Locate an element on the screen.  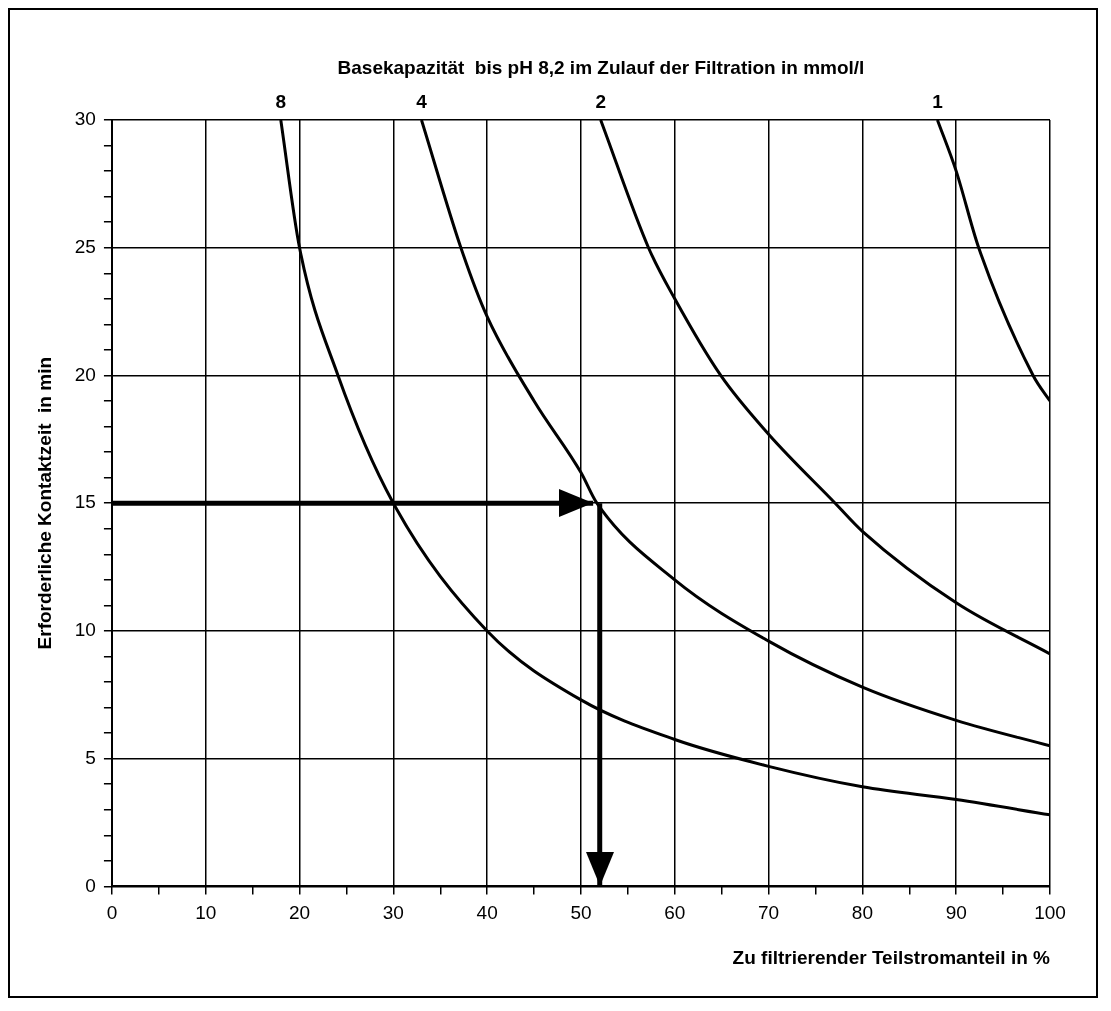
y-tick-label: 10 is located at coordinates (85, 630).